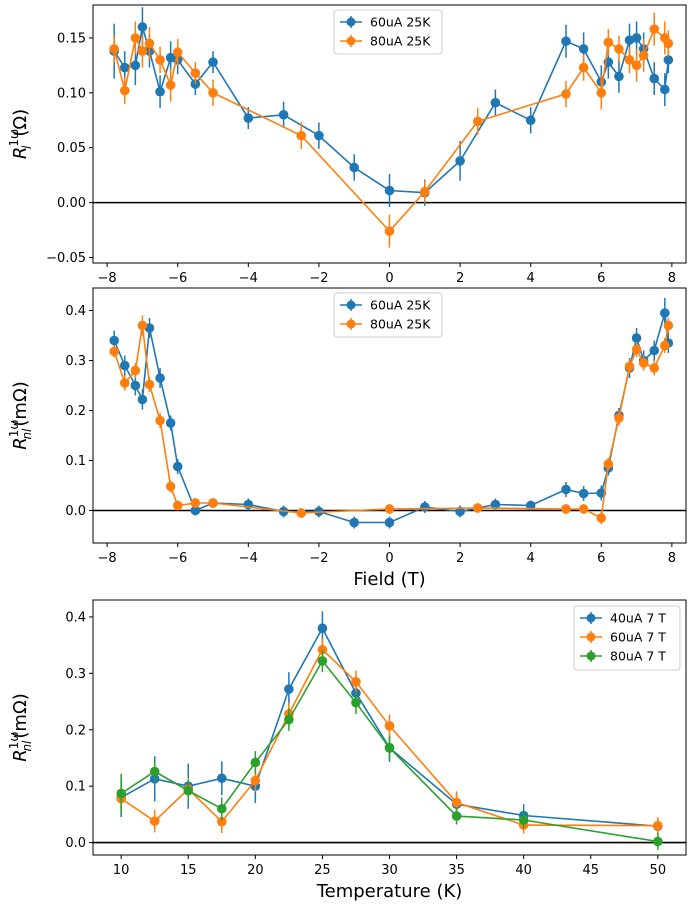 This screenshot has height=906, width=691. Describe the element at coordinates (638, 618) in the screenshot. I see `legend-label: 40uA 7 T` at that location.